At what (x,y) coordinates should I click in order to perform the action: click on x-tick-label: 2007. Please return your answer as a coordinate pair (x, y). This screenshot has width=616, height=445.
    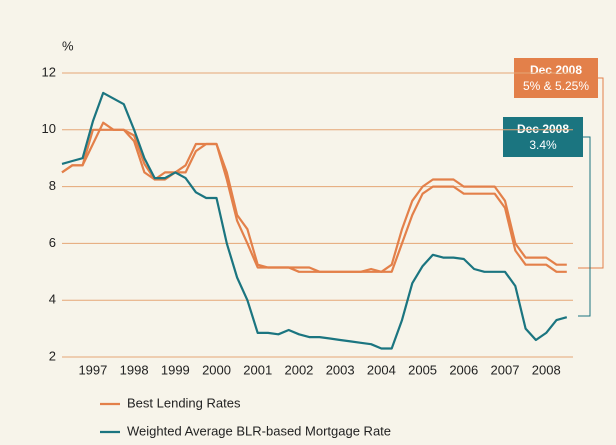
    Looking at the image, I should click on (505, 369).